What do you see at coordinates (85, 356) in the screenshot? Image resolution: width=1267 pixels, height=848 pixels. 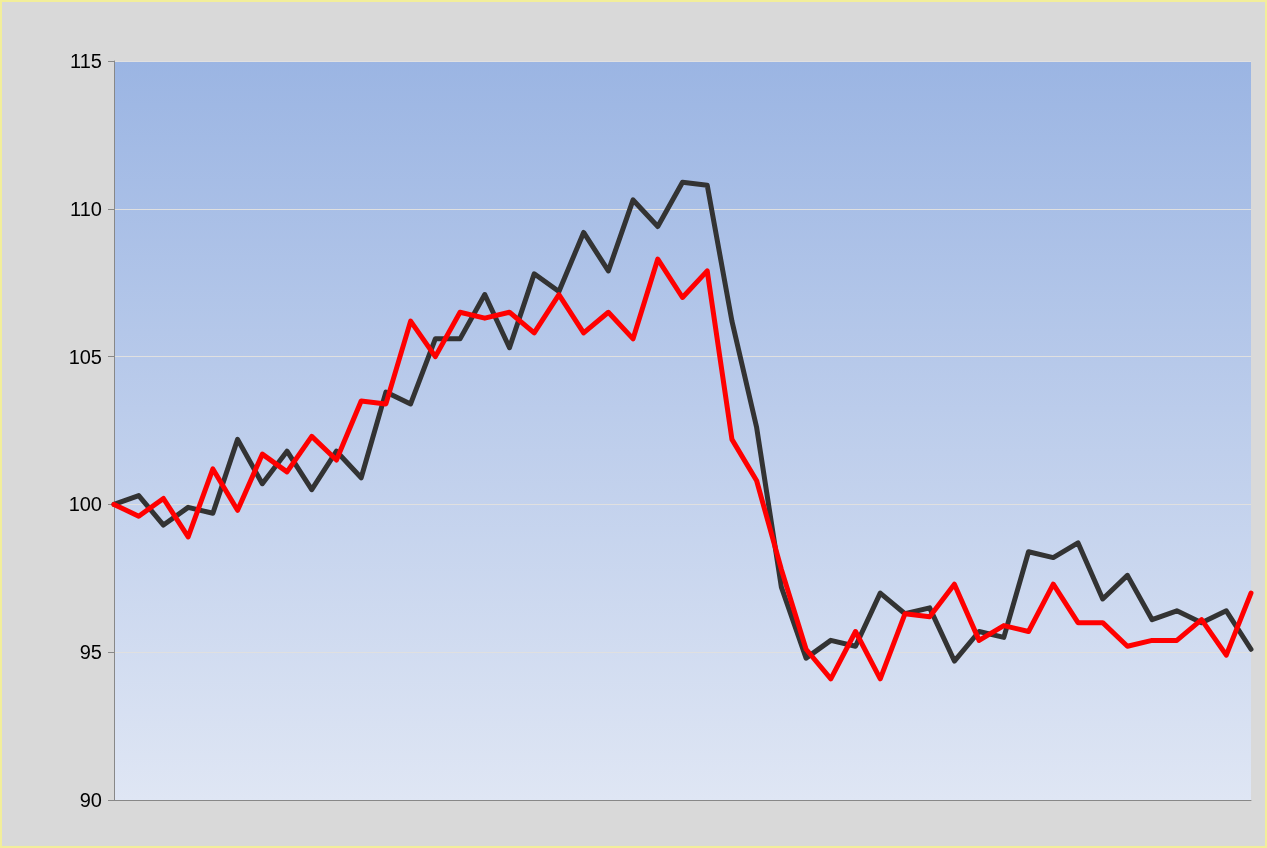 I see `y-tick-label: 105` at bounding box center [85, 356].